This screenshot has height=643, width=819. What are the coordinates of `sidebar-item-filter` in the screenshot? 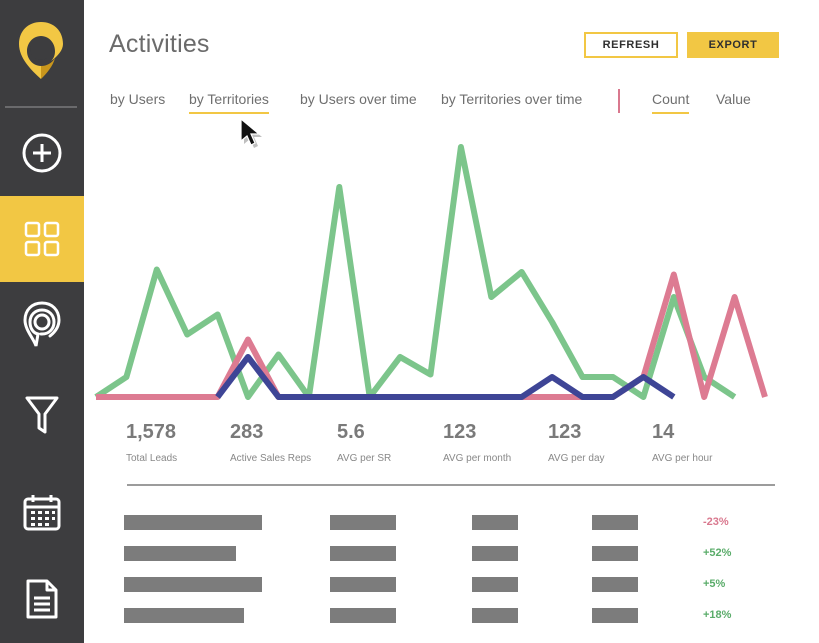 It's located at (42, 415).